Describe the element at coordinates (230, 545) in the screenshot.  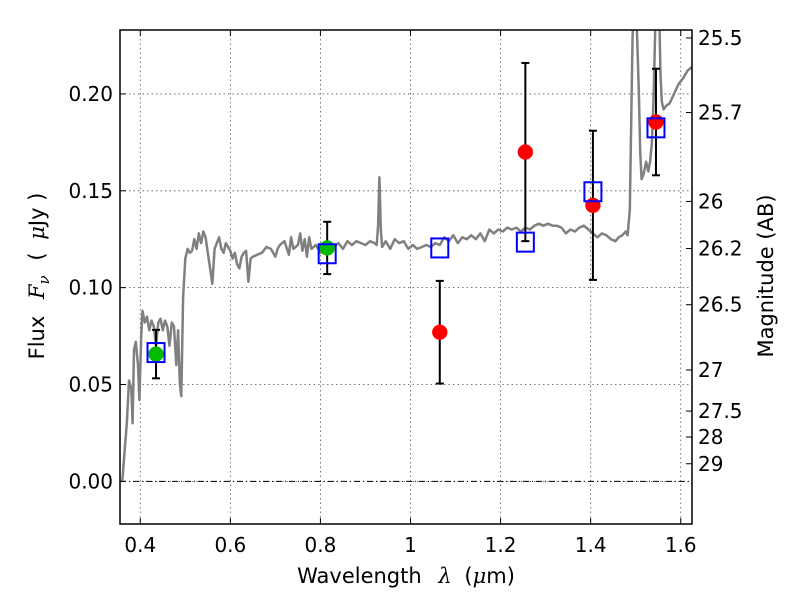
I see `x-tick-label: 0.6` at that location.